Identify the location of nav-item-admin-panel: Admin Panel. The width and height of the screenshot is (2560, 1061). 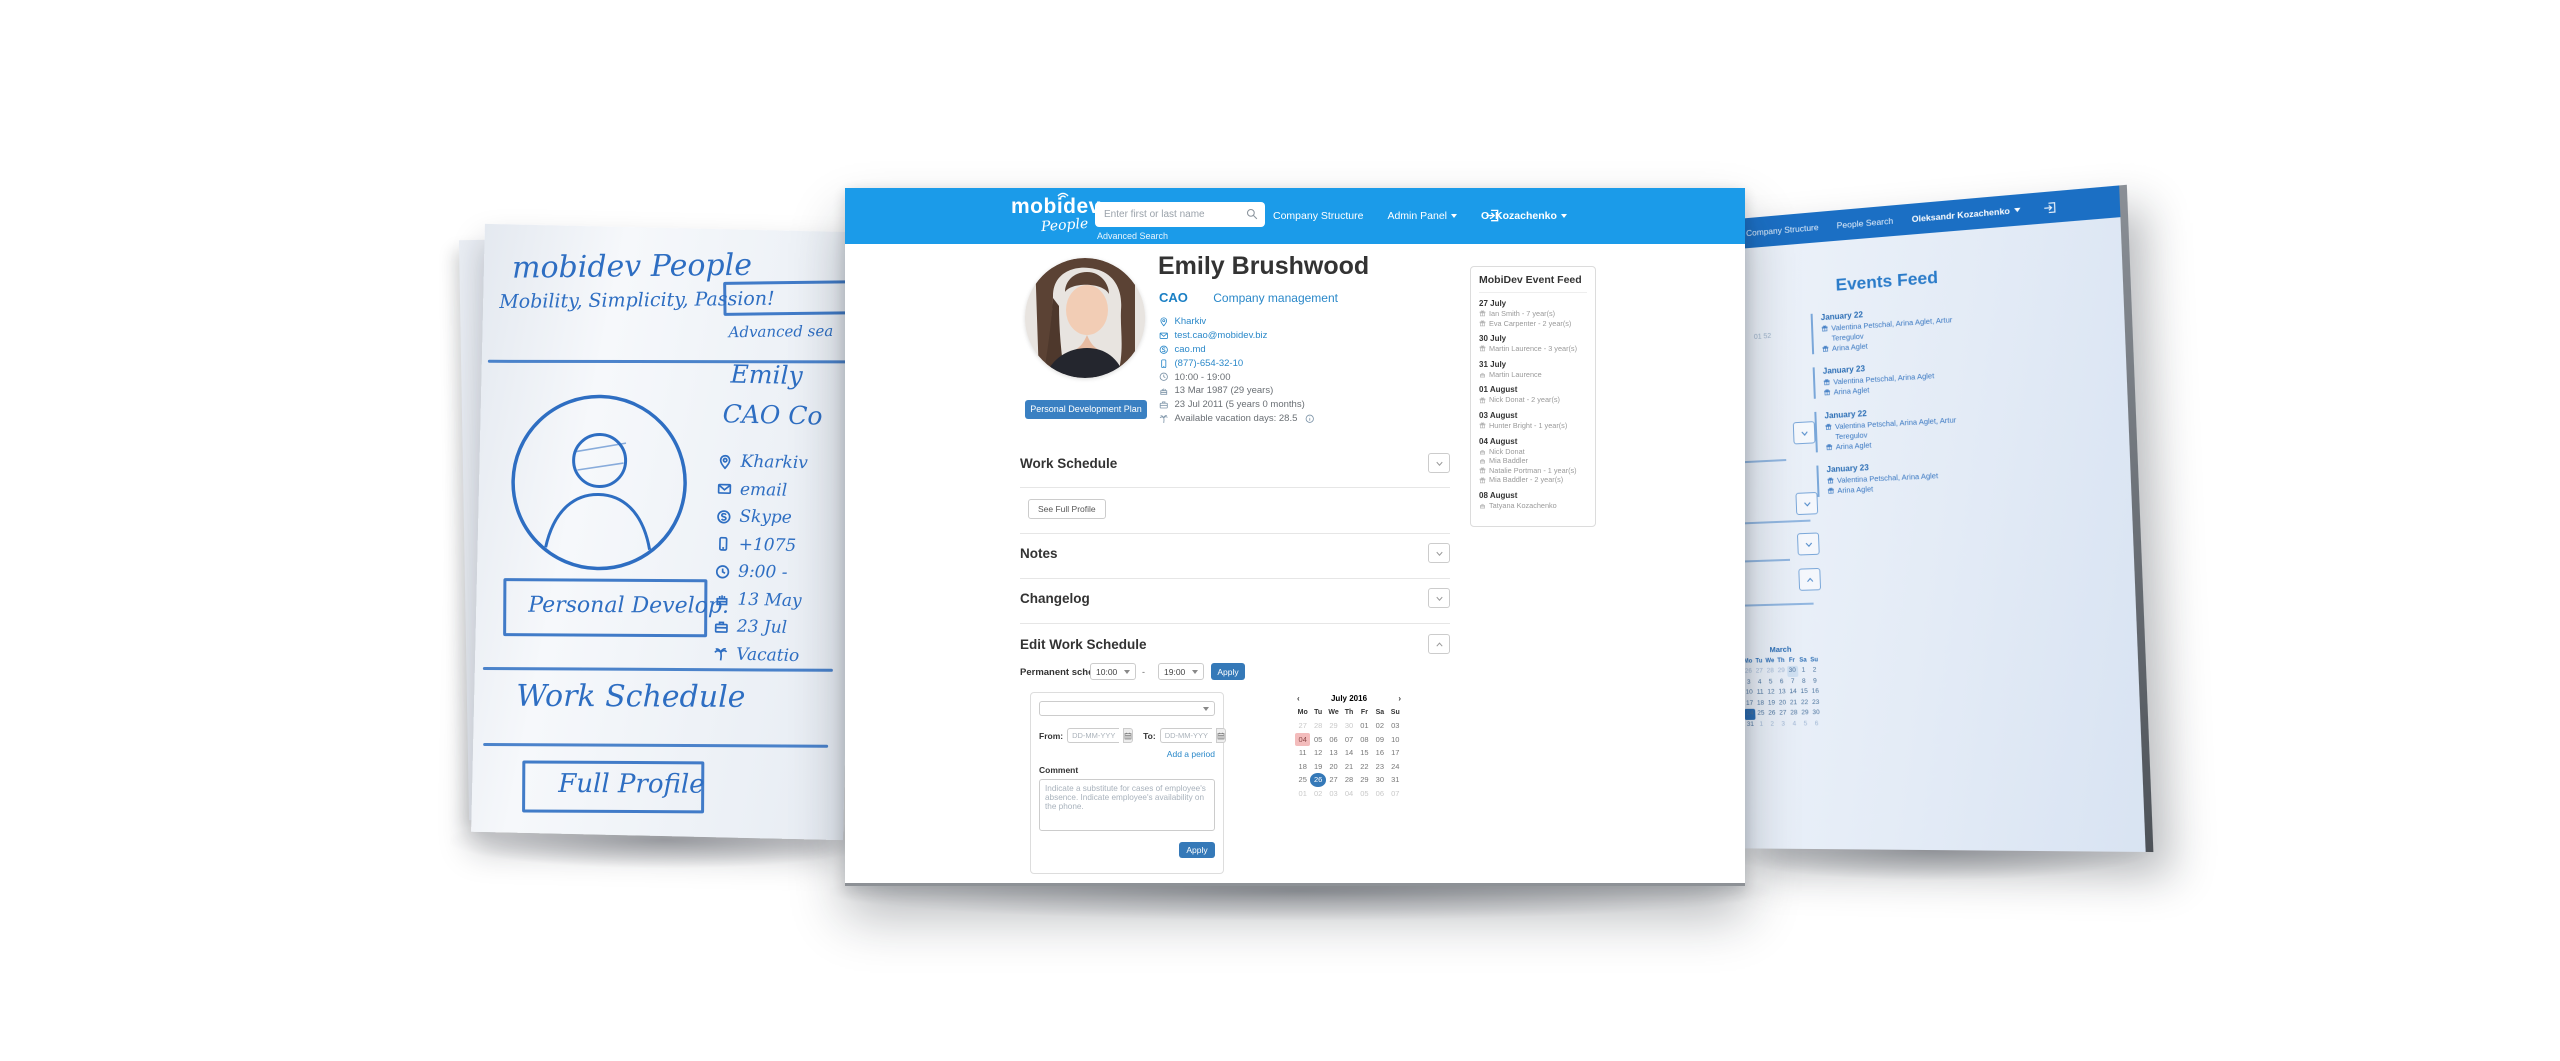
(1422, 216).